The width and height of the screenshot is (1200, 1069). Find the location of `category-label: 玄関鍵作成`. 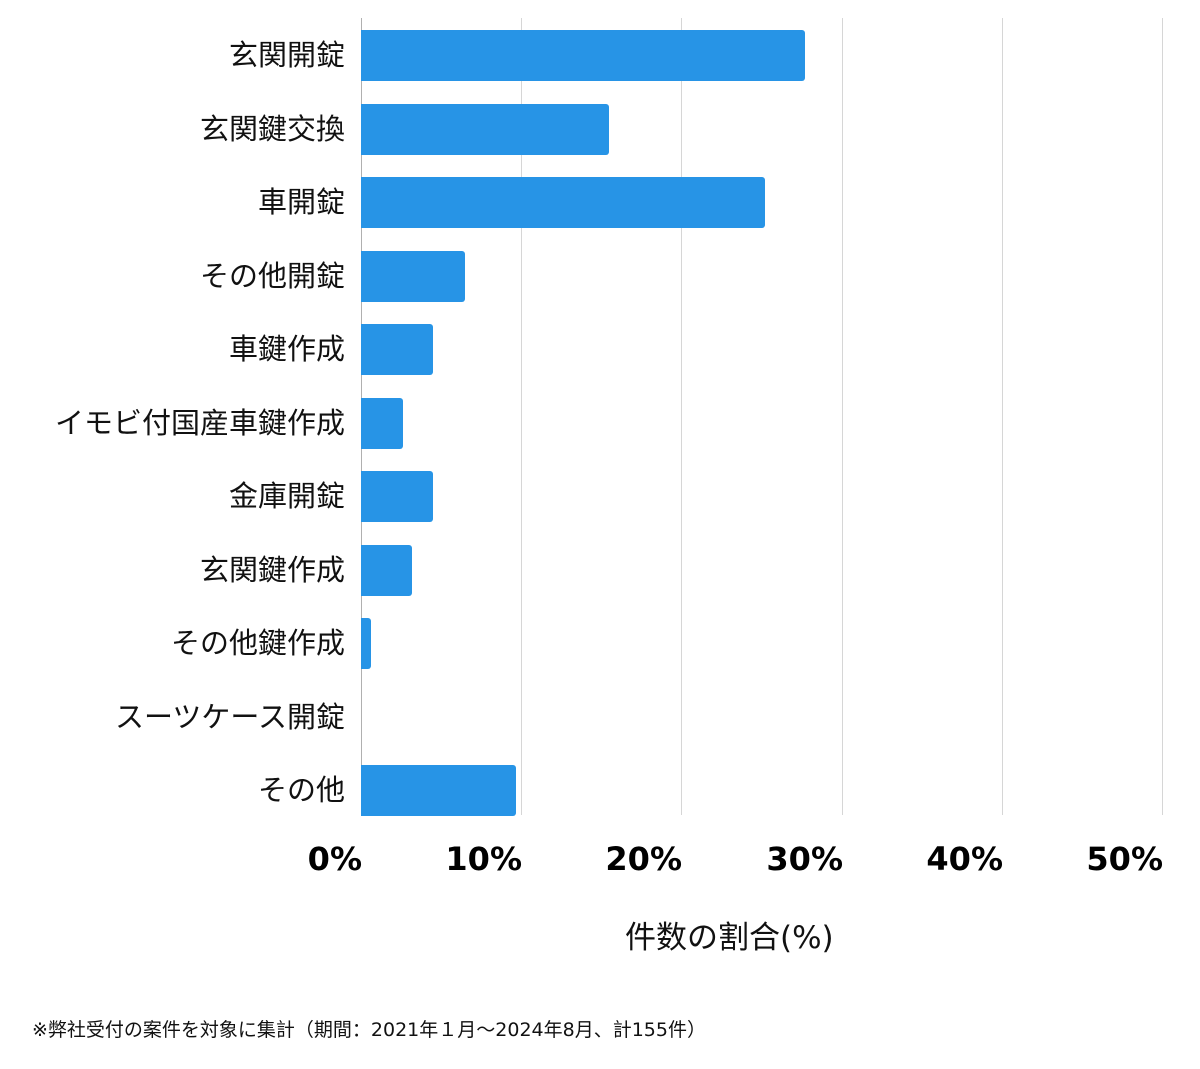

category-label: 玄関鍵作成 is located at coordinates (272, 569).